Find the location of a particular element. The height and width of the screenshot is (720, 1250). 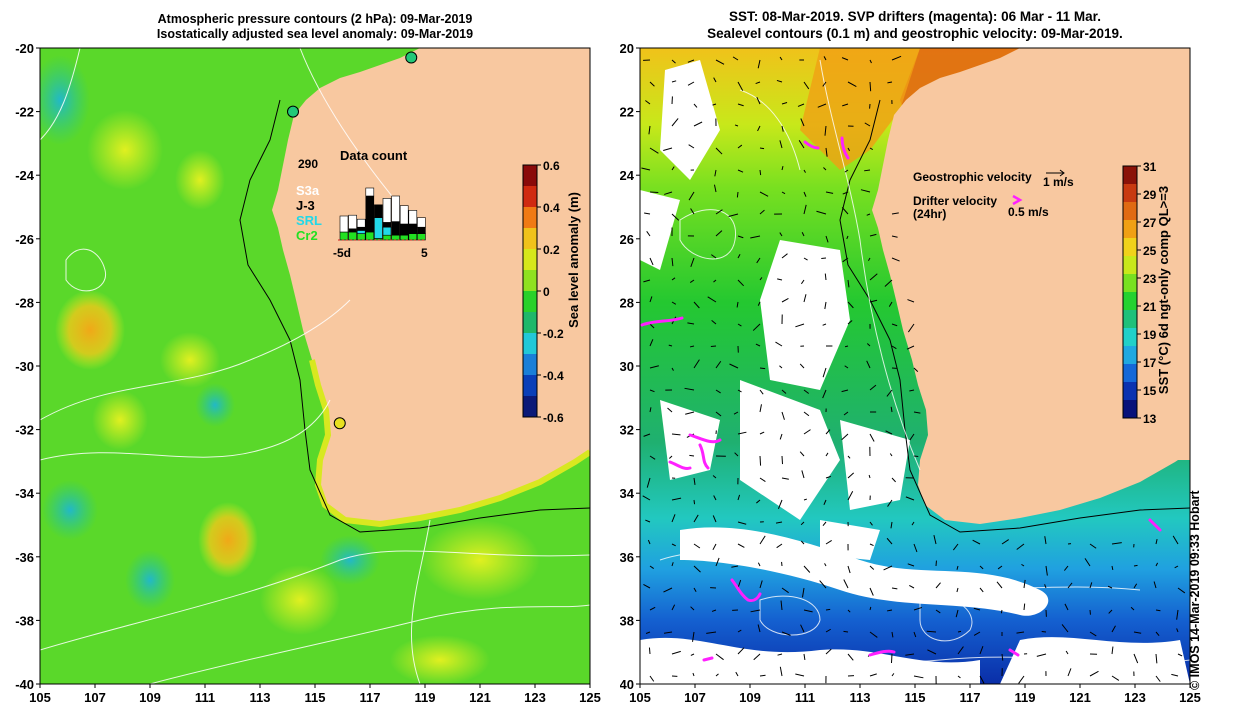

x-tick-label: 115 is located at coordinates (315, 697).